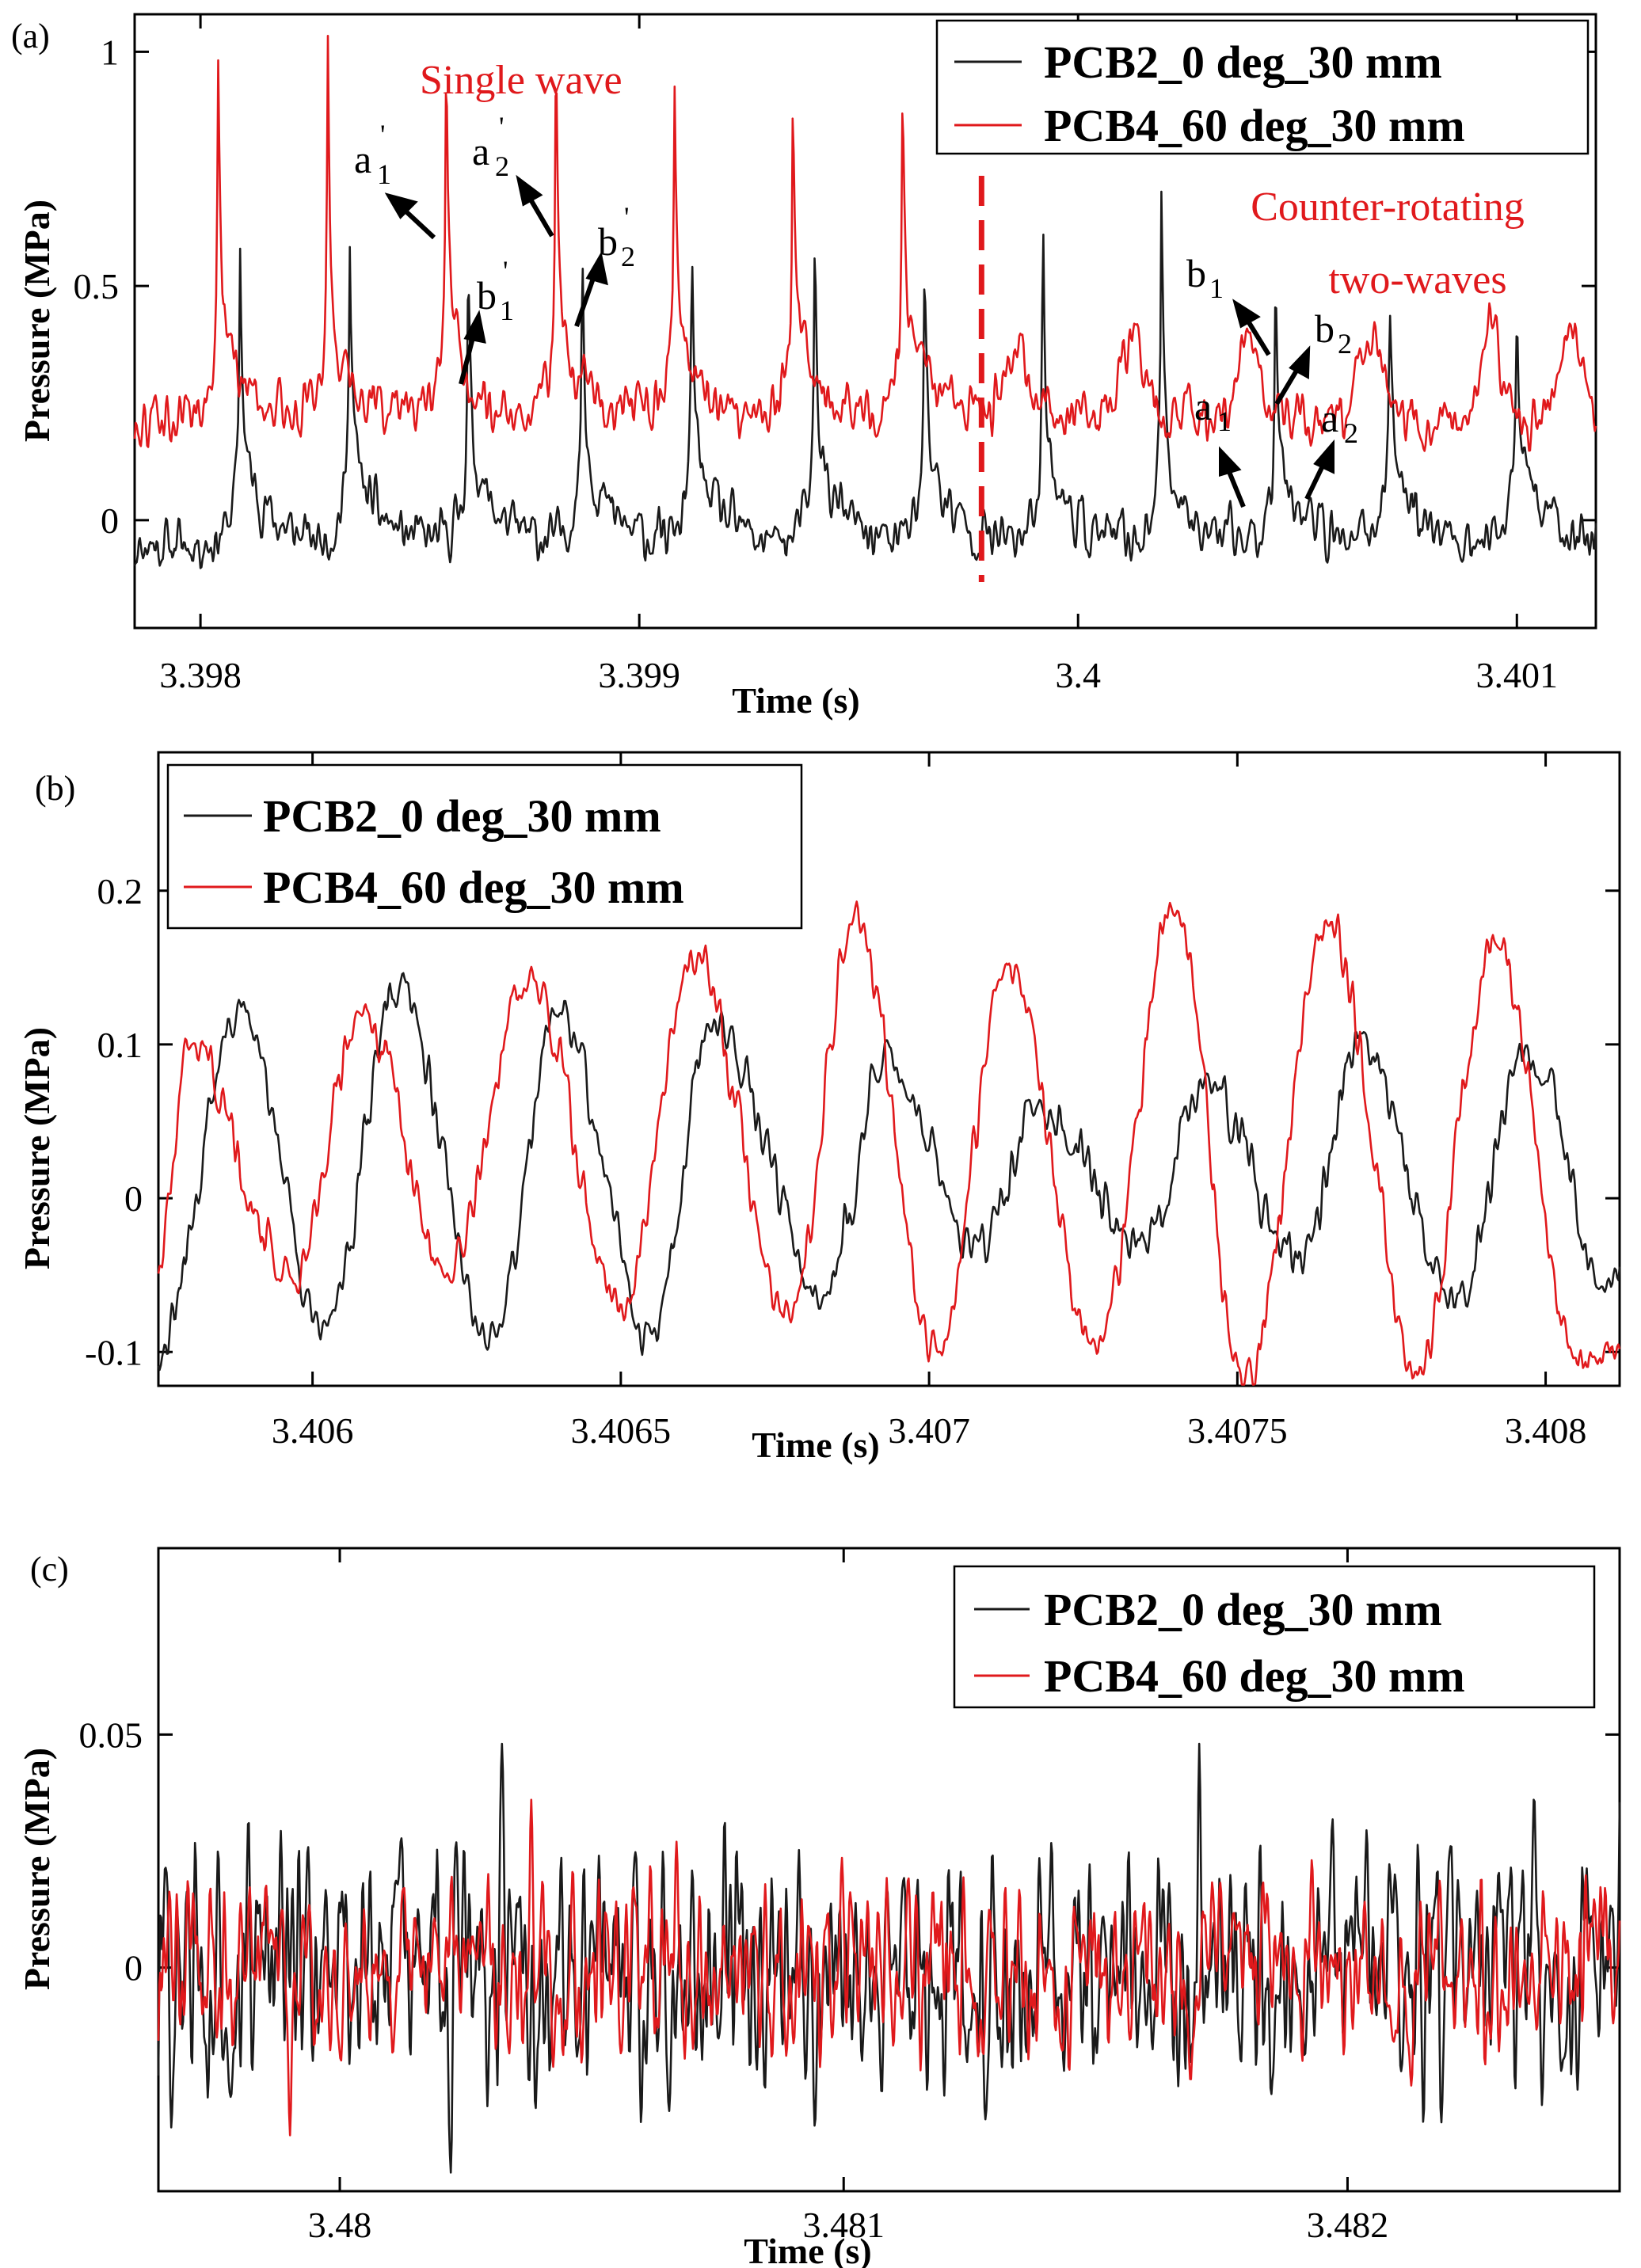 The height and width of the screenshot is (2268, 1641). What do you see at coordinates (929, 1430) in the screenshot?
I see `x-tick-label: 3.407` at bounding box center [929, 1430].